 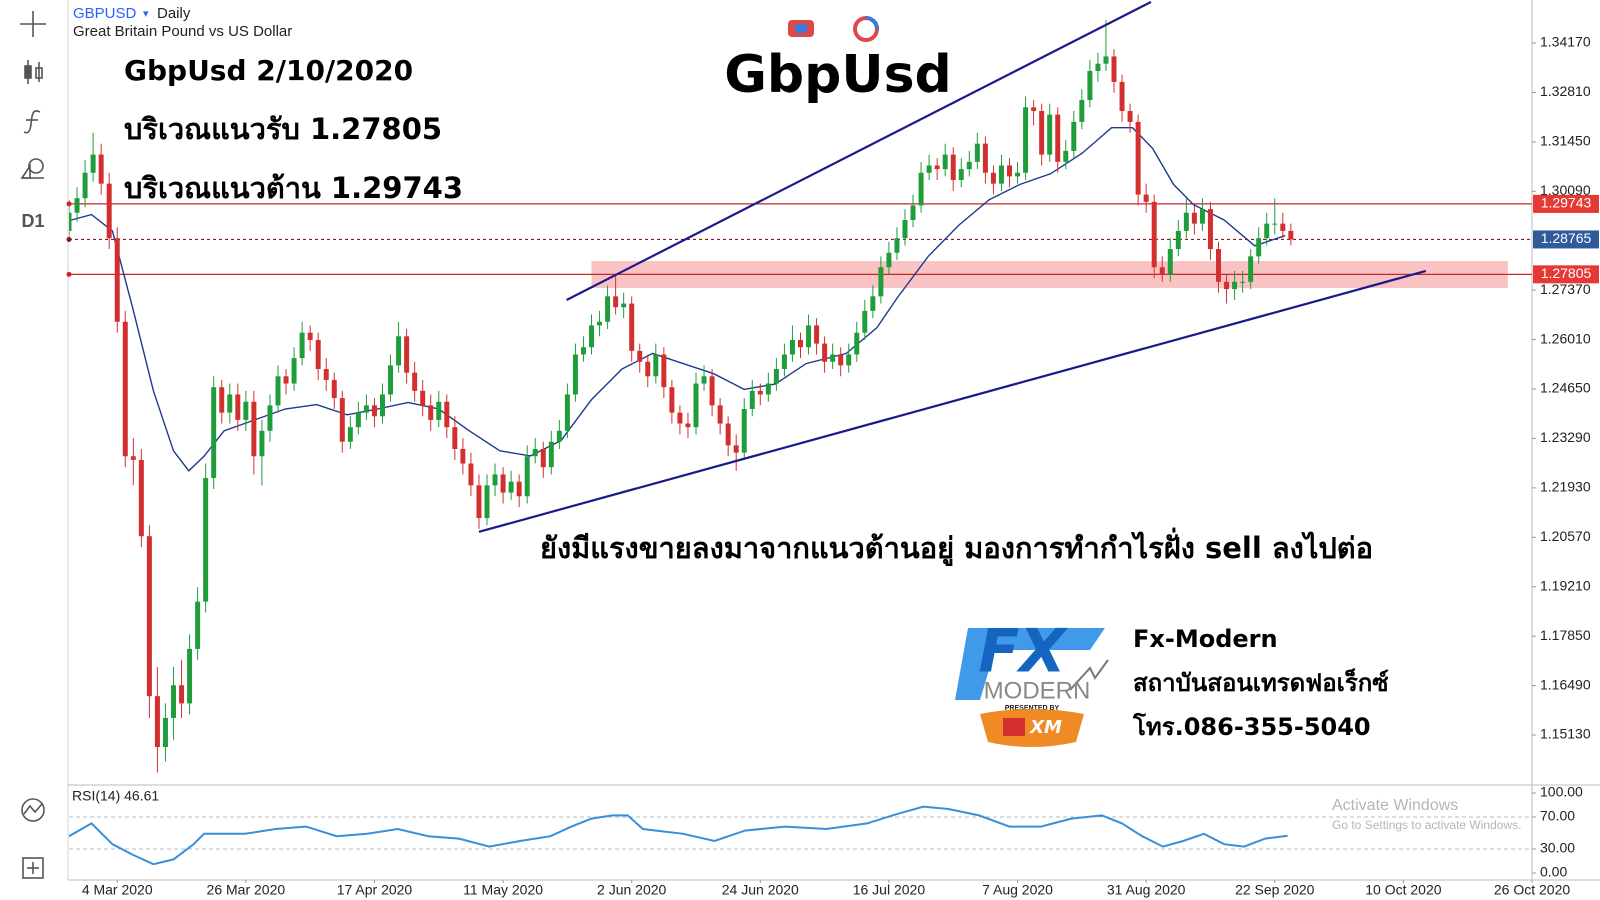 I want to click on timeframe-button: D1, so click(x=32, y=221).